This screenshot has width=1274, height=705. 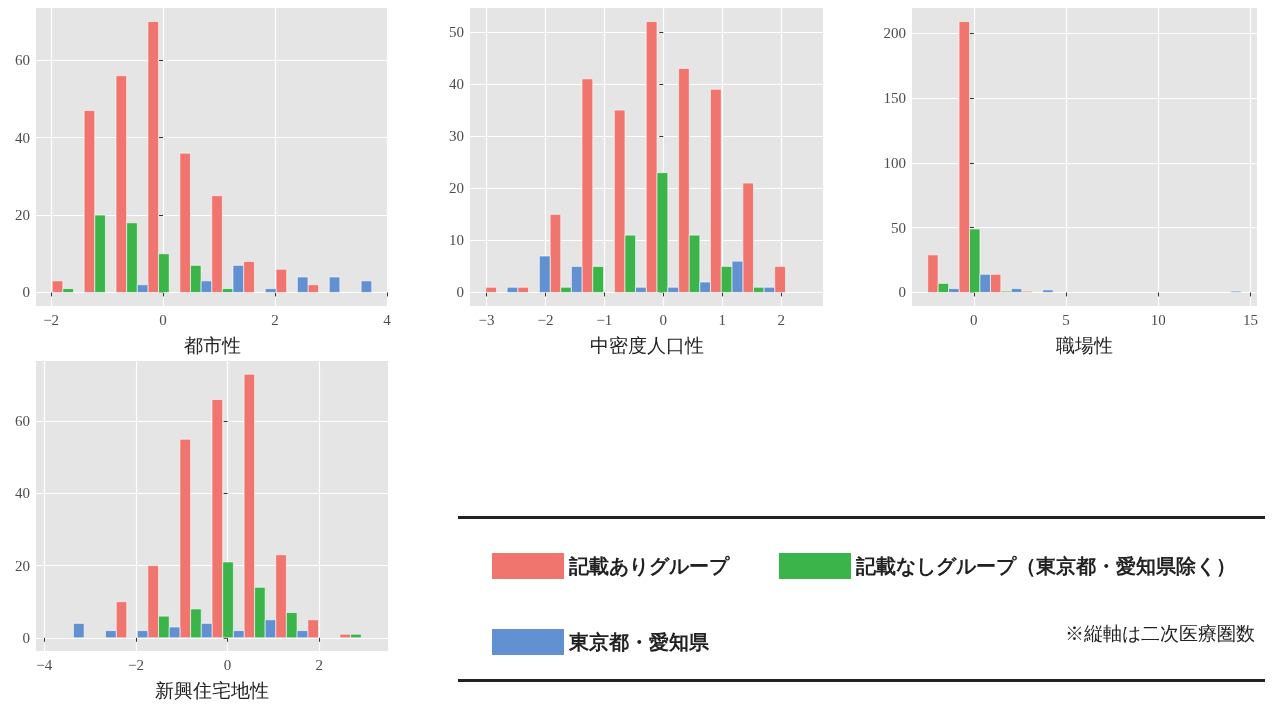 What do you see at coordinates (894, 33) in the screenshot?
I see `y-tick-label: 200` at bounding box center [894, 33].